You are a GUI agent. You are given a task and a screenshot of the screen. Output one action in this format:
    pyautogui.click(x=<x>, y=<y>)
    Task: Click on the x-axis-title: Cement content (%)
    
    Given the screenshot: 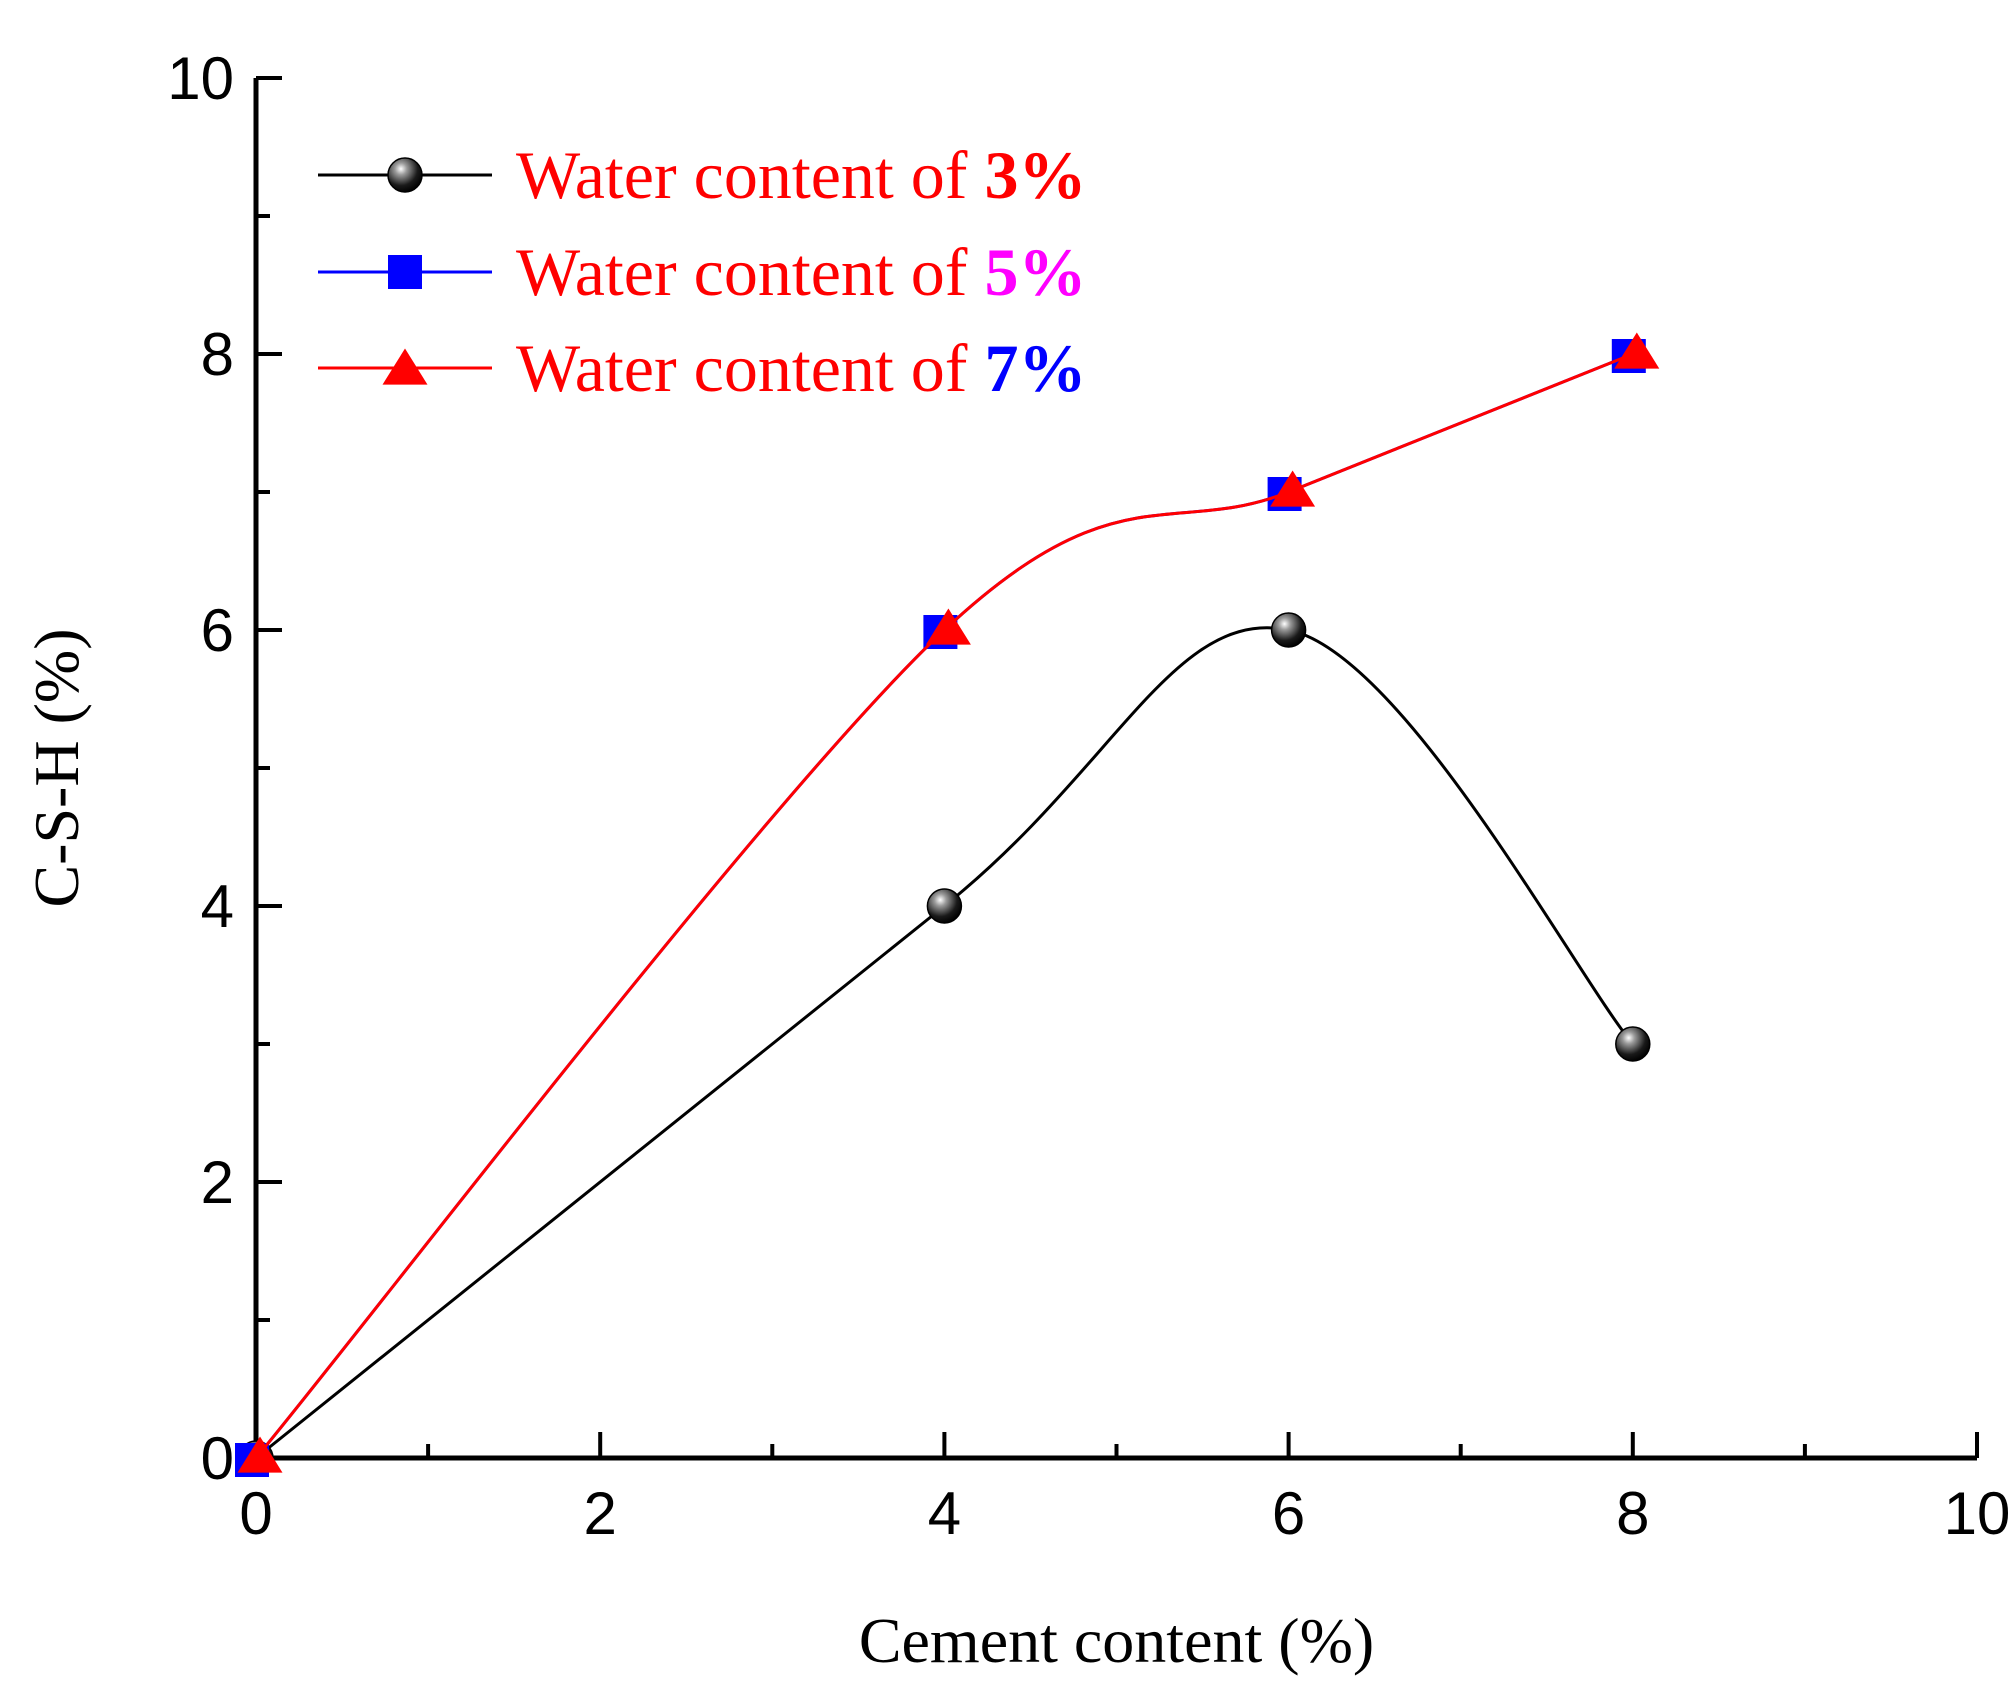 What is the action you would take?
    pyautogui.click(x=1116, y=1640)
    